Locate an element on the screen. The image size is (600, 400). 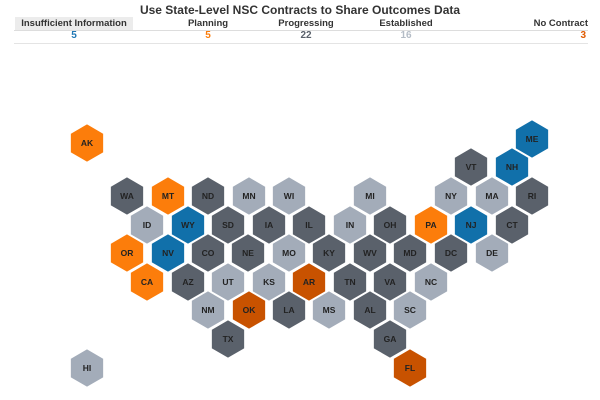
state-hex-ms: MS is located at coordinates (329, 310).